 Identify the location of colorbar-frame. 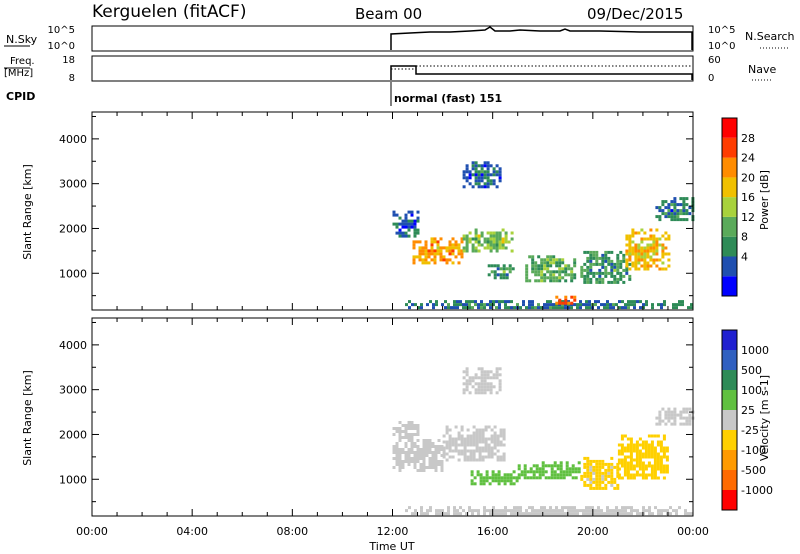
(729, 420).